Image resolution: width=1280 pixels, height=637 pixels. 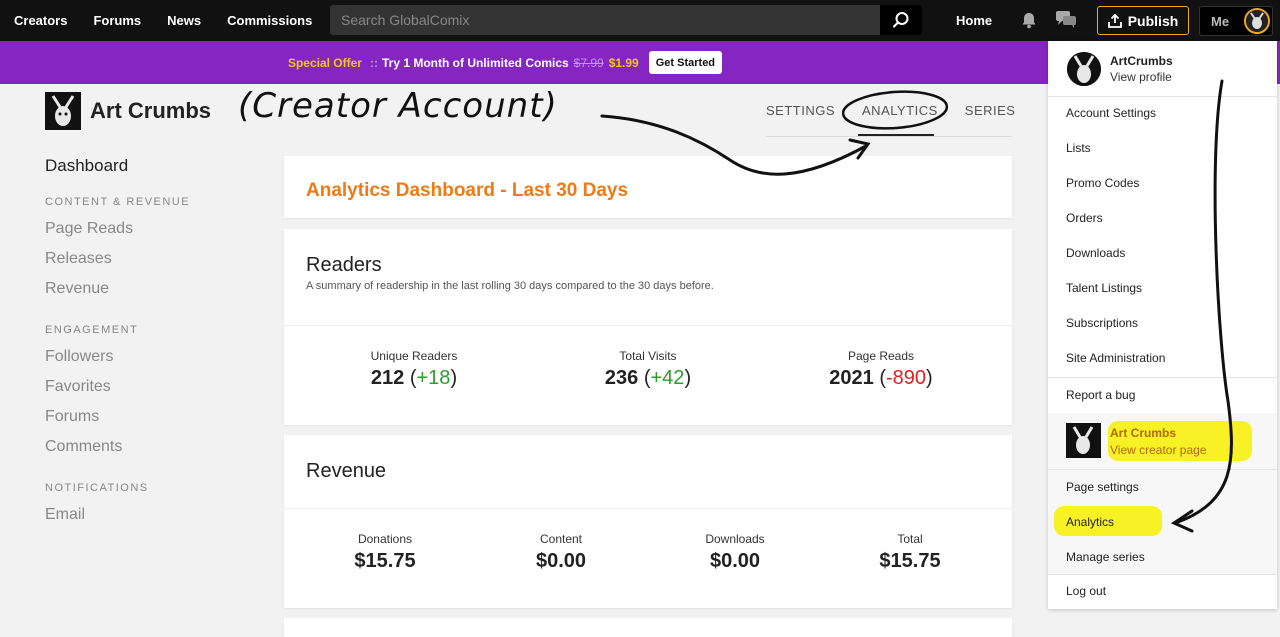 What do you see at coordinates (1105, 557) in the screenshot?
I see `menu-item-manage-series: Manage series` at bounding box center [1105, 557].